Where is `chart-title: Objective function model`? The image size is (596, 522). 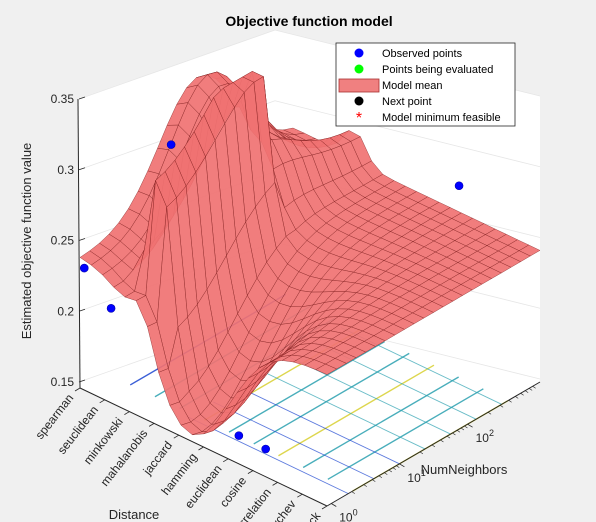
chart-title: Objective function model is located at coordinates (308, 21).